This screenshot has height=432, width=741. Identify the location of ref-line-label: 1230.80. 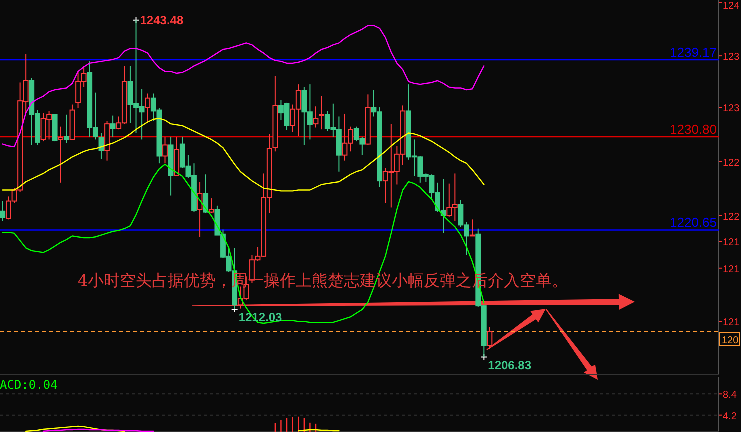
(693, 129).